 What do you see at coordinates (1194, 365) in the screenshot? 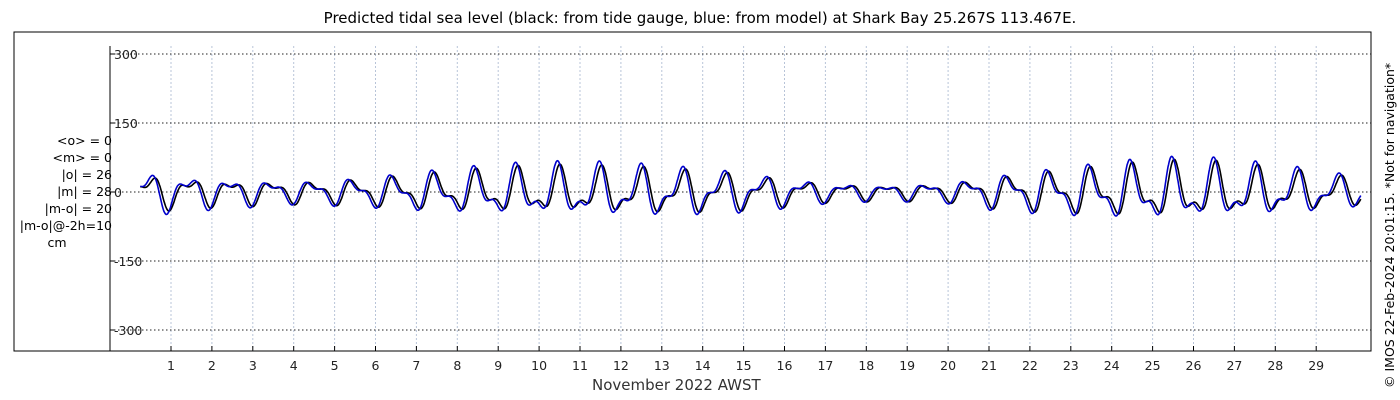
I see `x-tick-label: 26` at bounding box center [1194, 365].